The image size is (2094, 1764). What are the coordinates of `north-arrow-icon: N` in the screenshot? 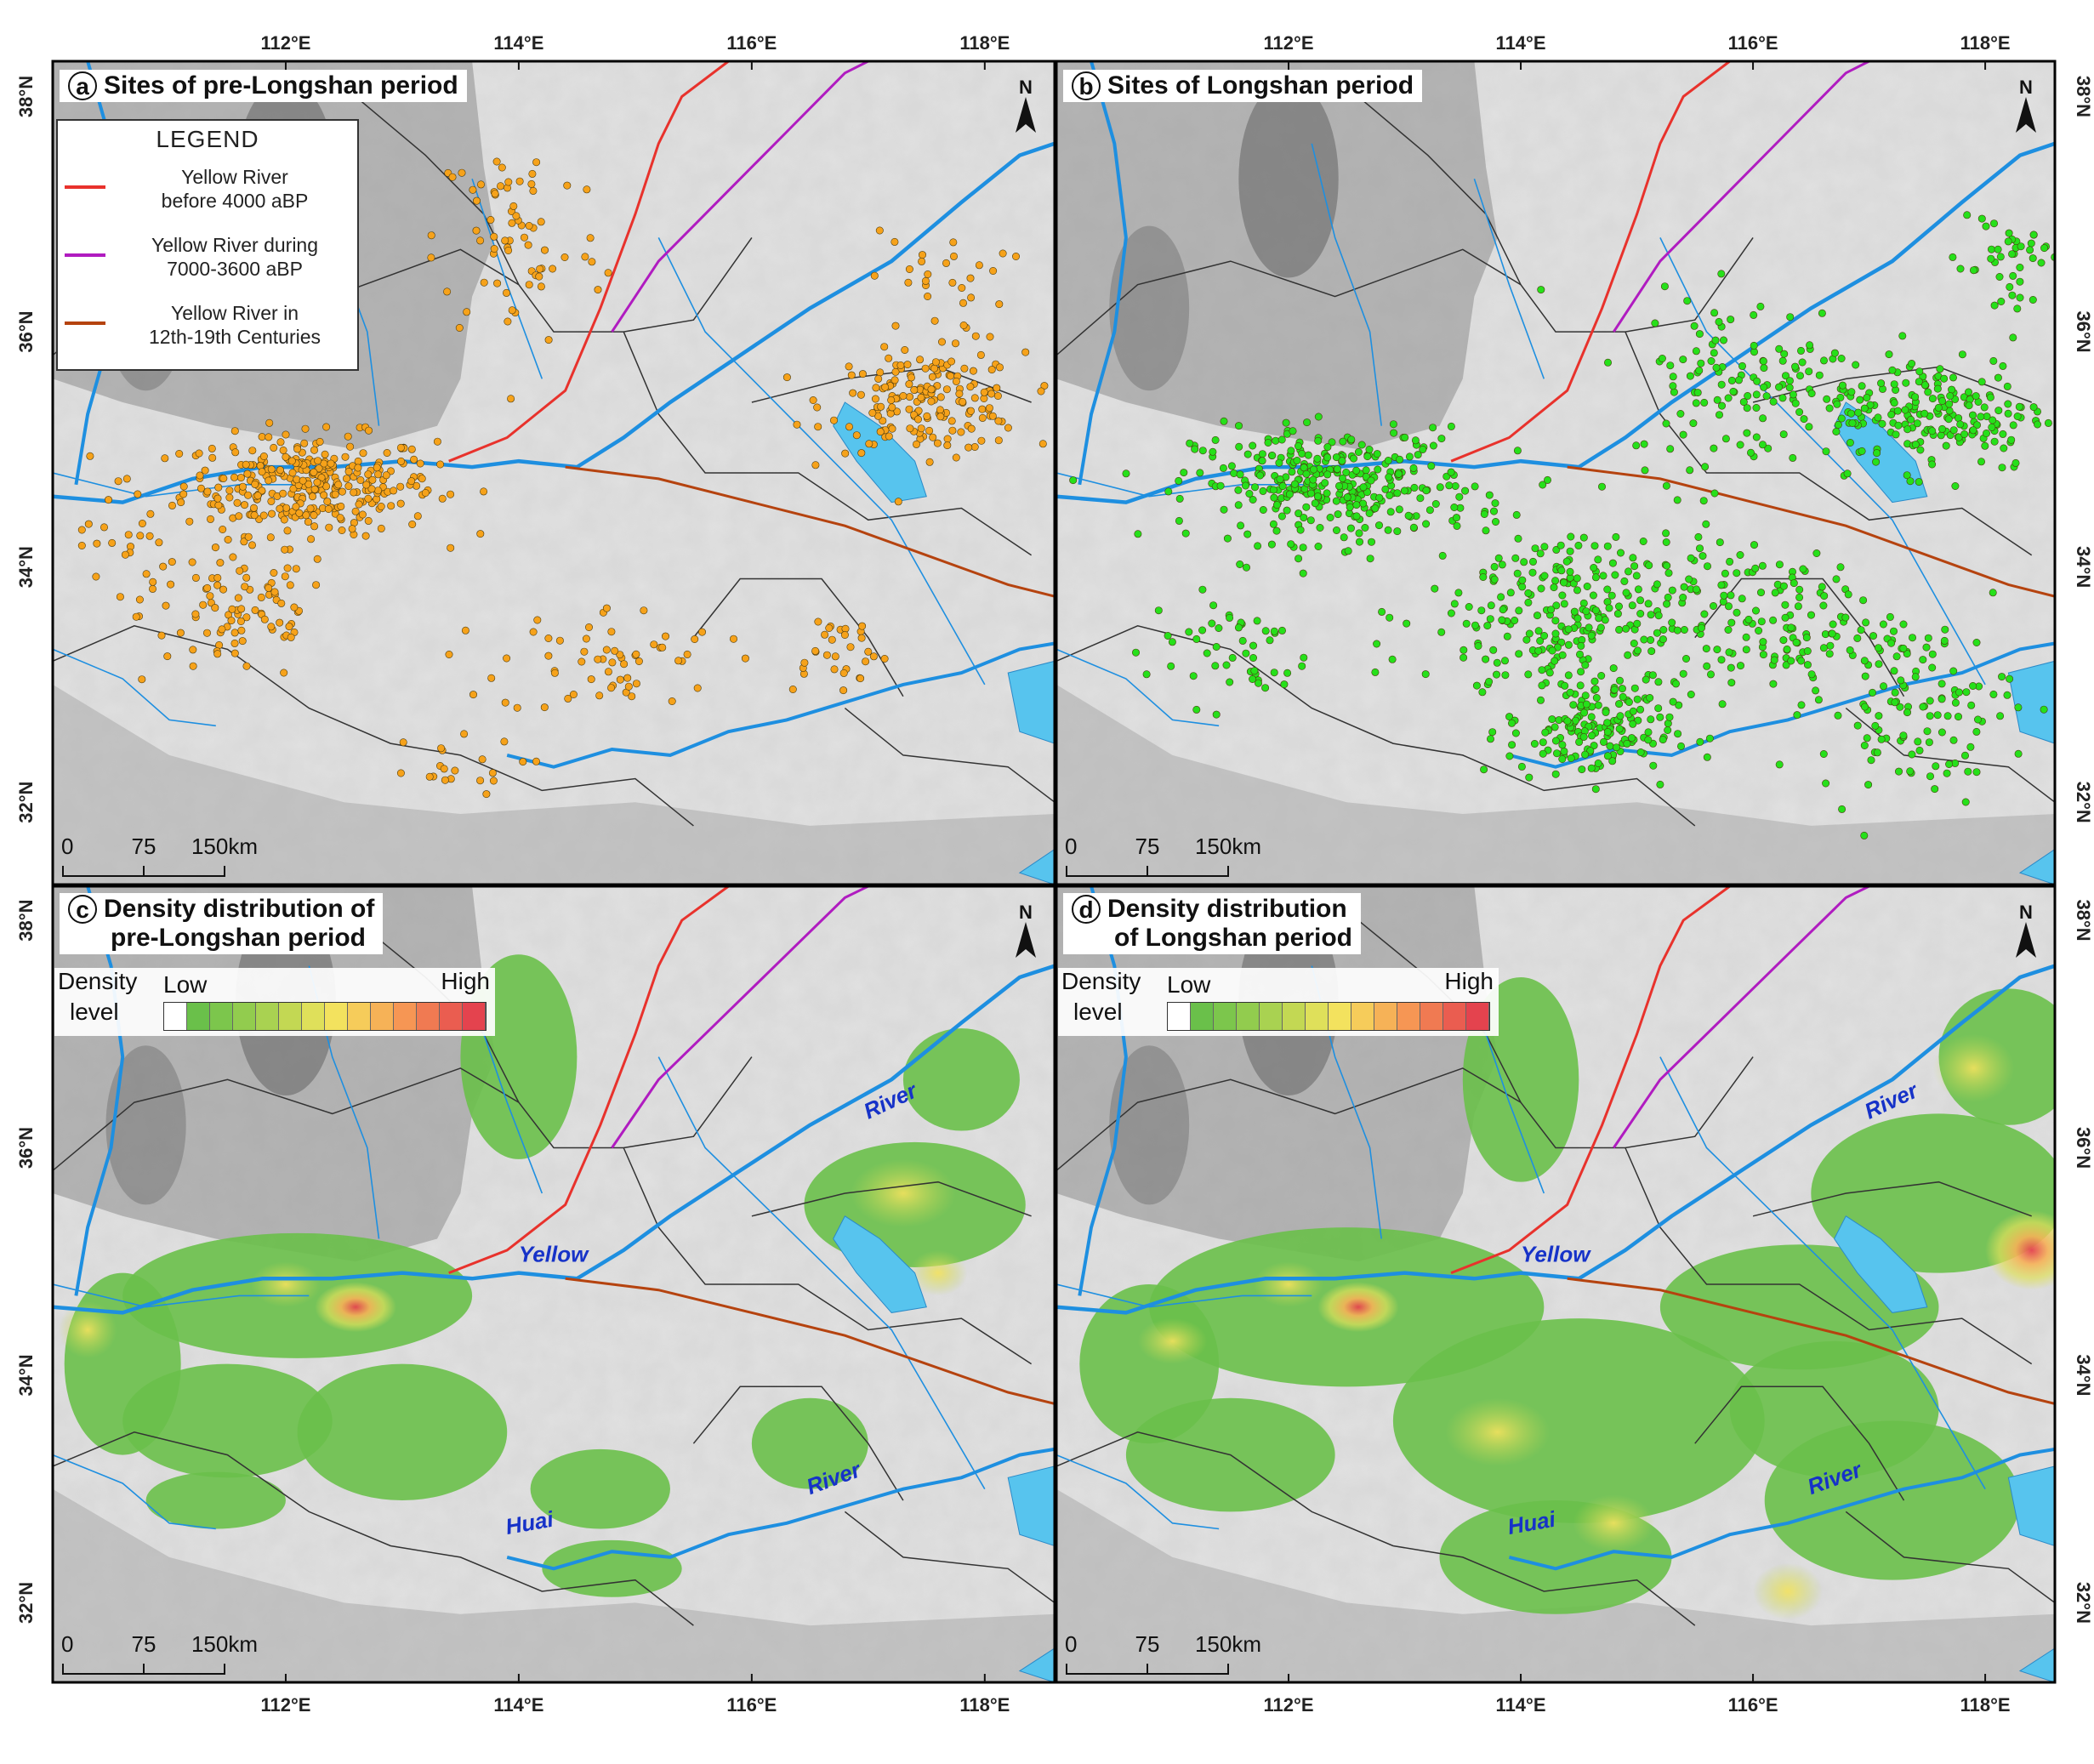 It's located at (1026, 930).